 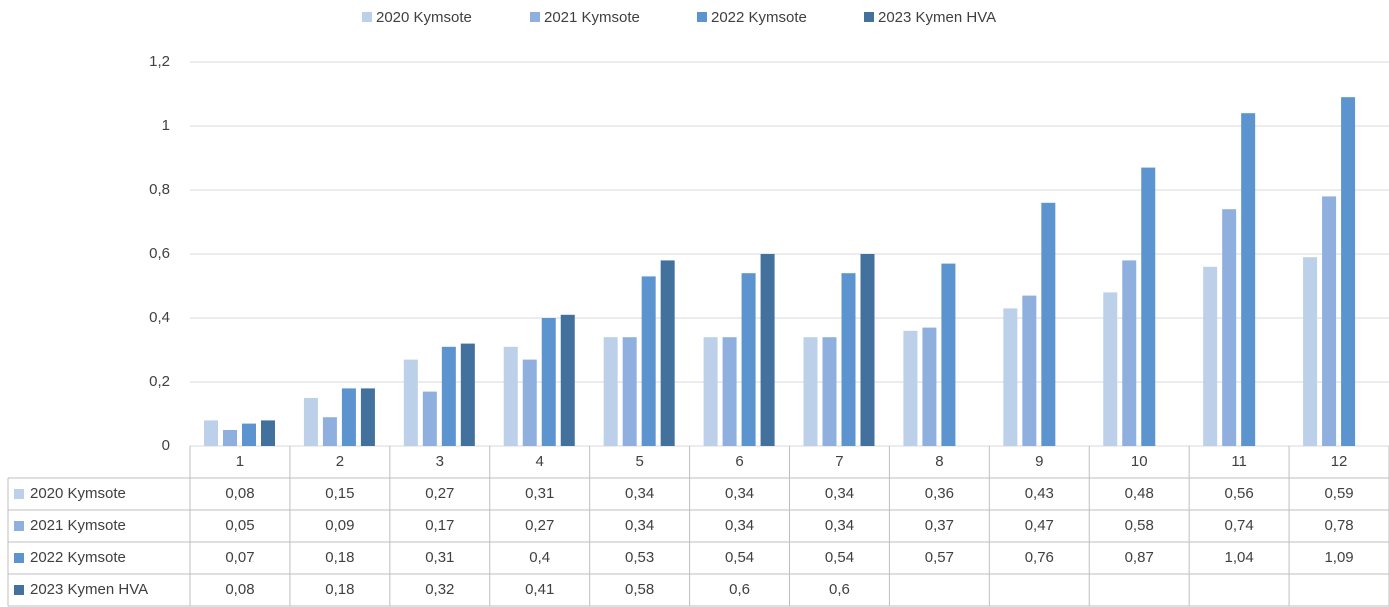 I want to click on table-value: 0,4, so click(x=539, y=557).